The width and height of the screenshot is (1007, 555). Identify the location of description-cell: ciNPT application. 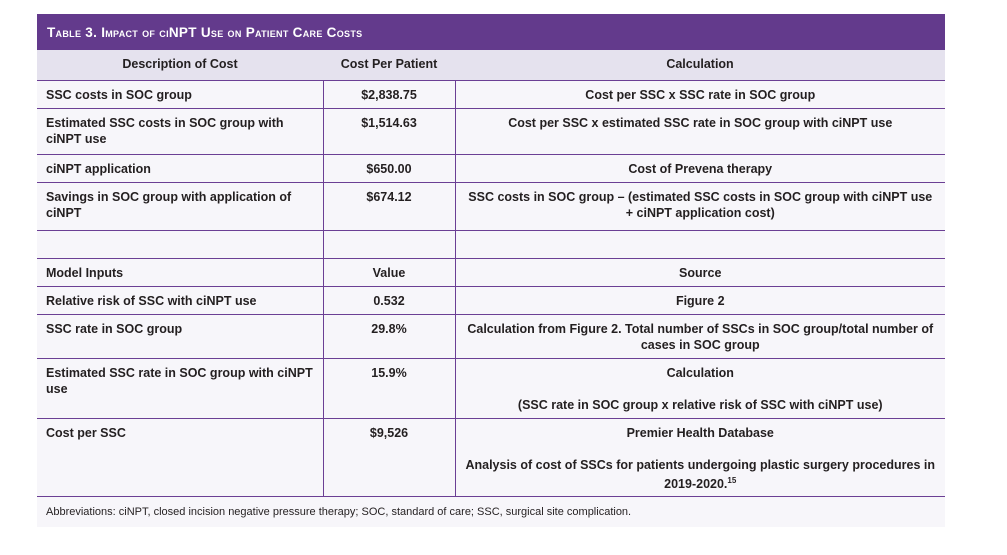
(180, 168).